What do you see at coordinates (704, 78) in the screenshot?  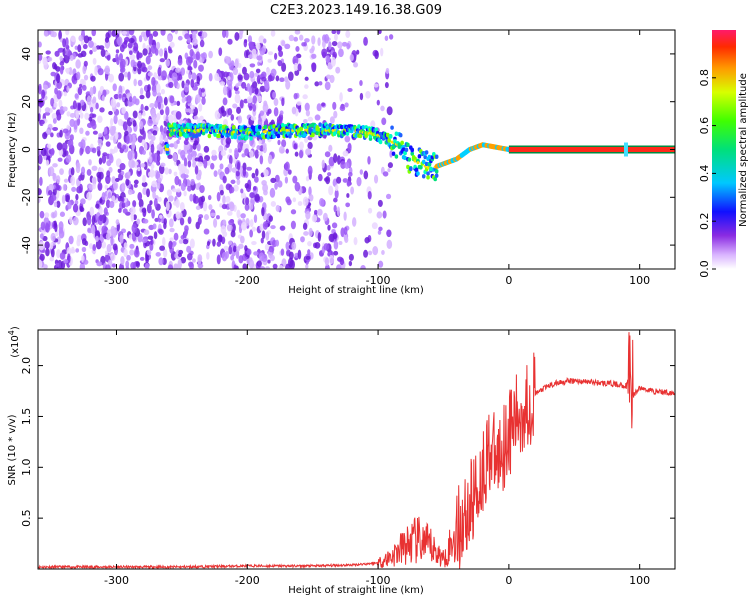 I see `colorbar-tick-label: 0.8` at bounding box center [704, 78].